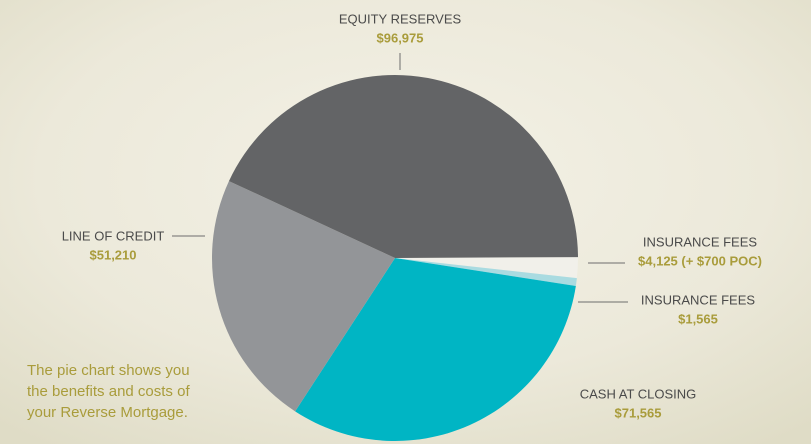 This screenshot has width=811, height=444. I want to click on slice-value-label: $96,975, so click(400, 37).